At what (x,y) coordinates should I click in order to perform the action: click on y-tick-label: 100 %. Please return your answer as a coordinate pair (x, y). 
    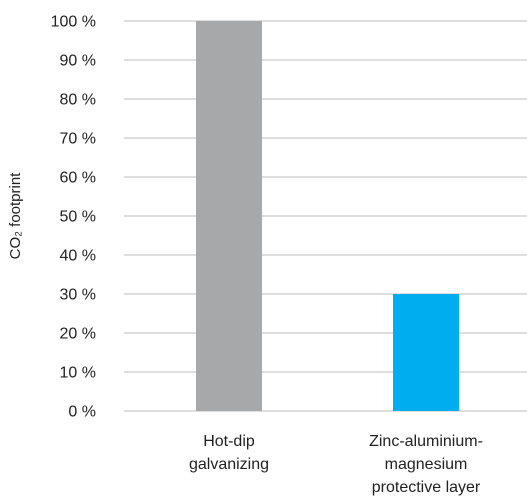
    Looking at the image, I should click on (73, 22).